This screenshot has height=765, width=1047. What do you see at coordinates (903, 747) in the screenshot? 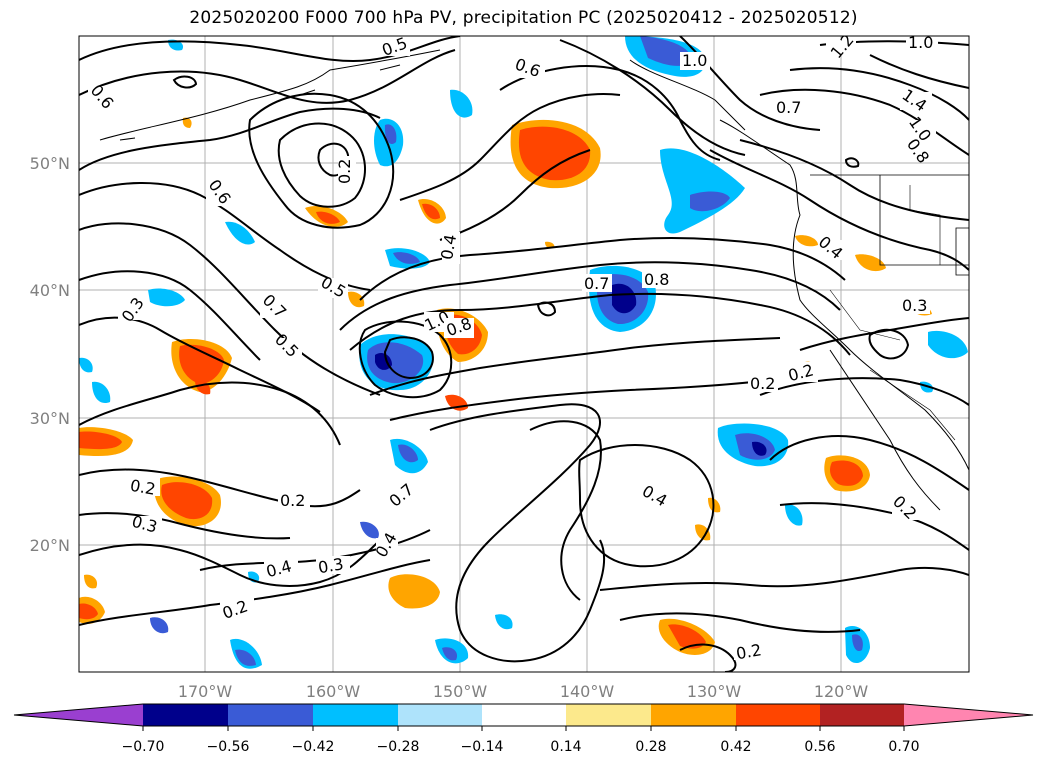
I see `colorbar-tick-label: 0.70` at bounding box center [903, 747].